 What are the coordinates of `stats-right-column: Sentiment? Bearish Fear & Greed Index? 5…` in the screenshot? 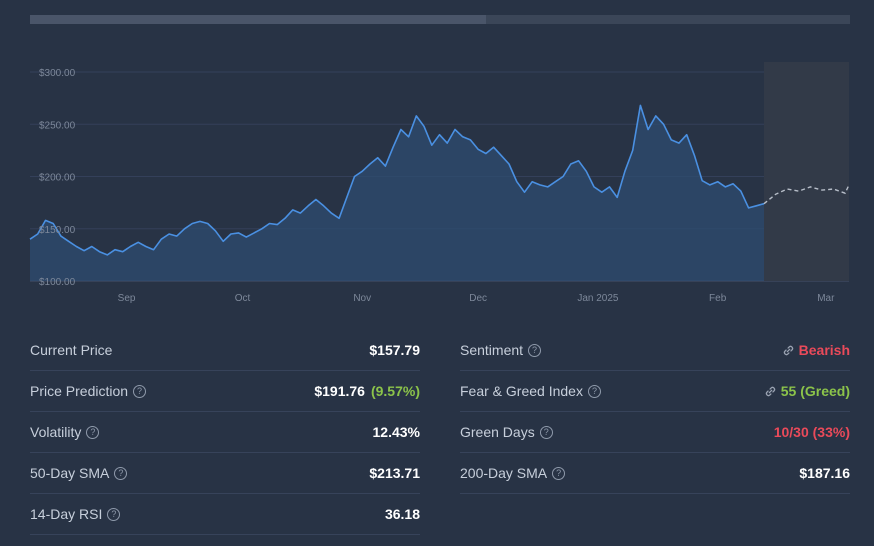 It's located at (655, 412).